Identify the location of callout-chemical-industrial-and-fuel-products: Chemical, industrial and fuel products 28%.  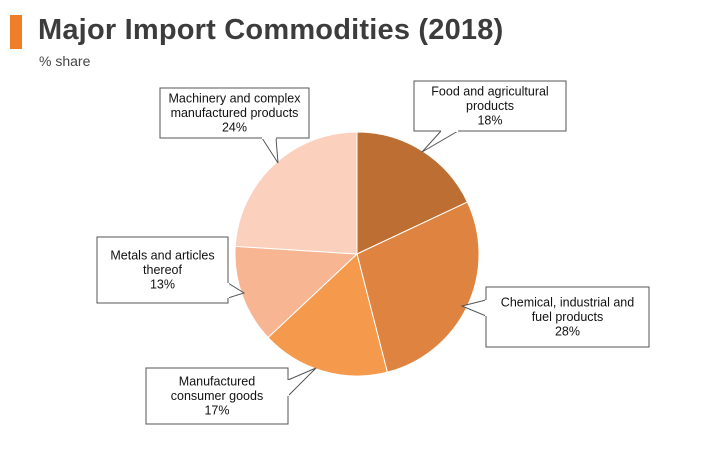
(555, 317).